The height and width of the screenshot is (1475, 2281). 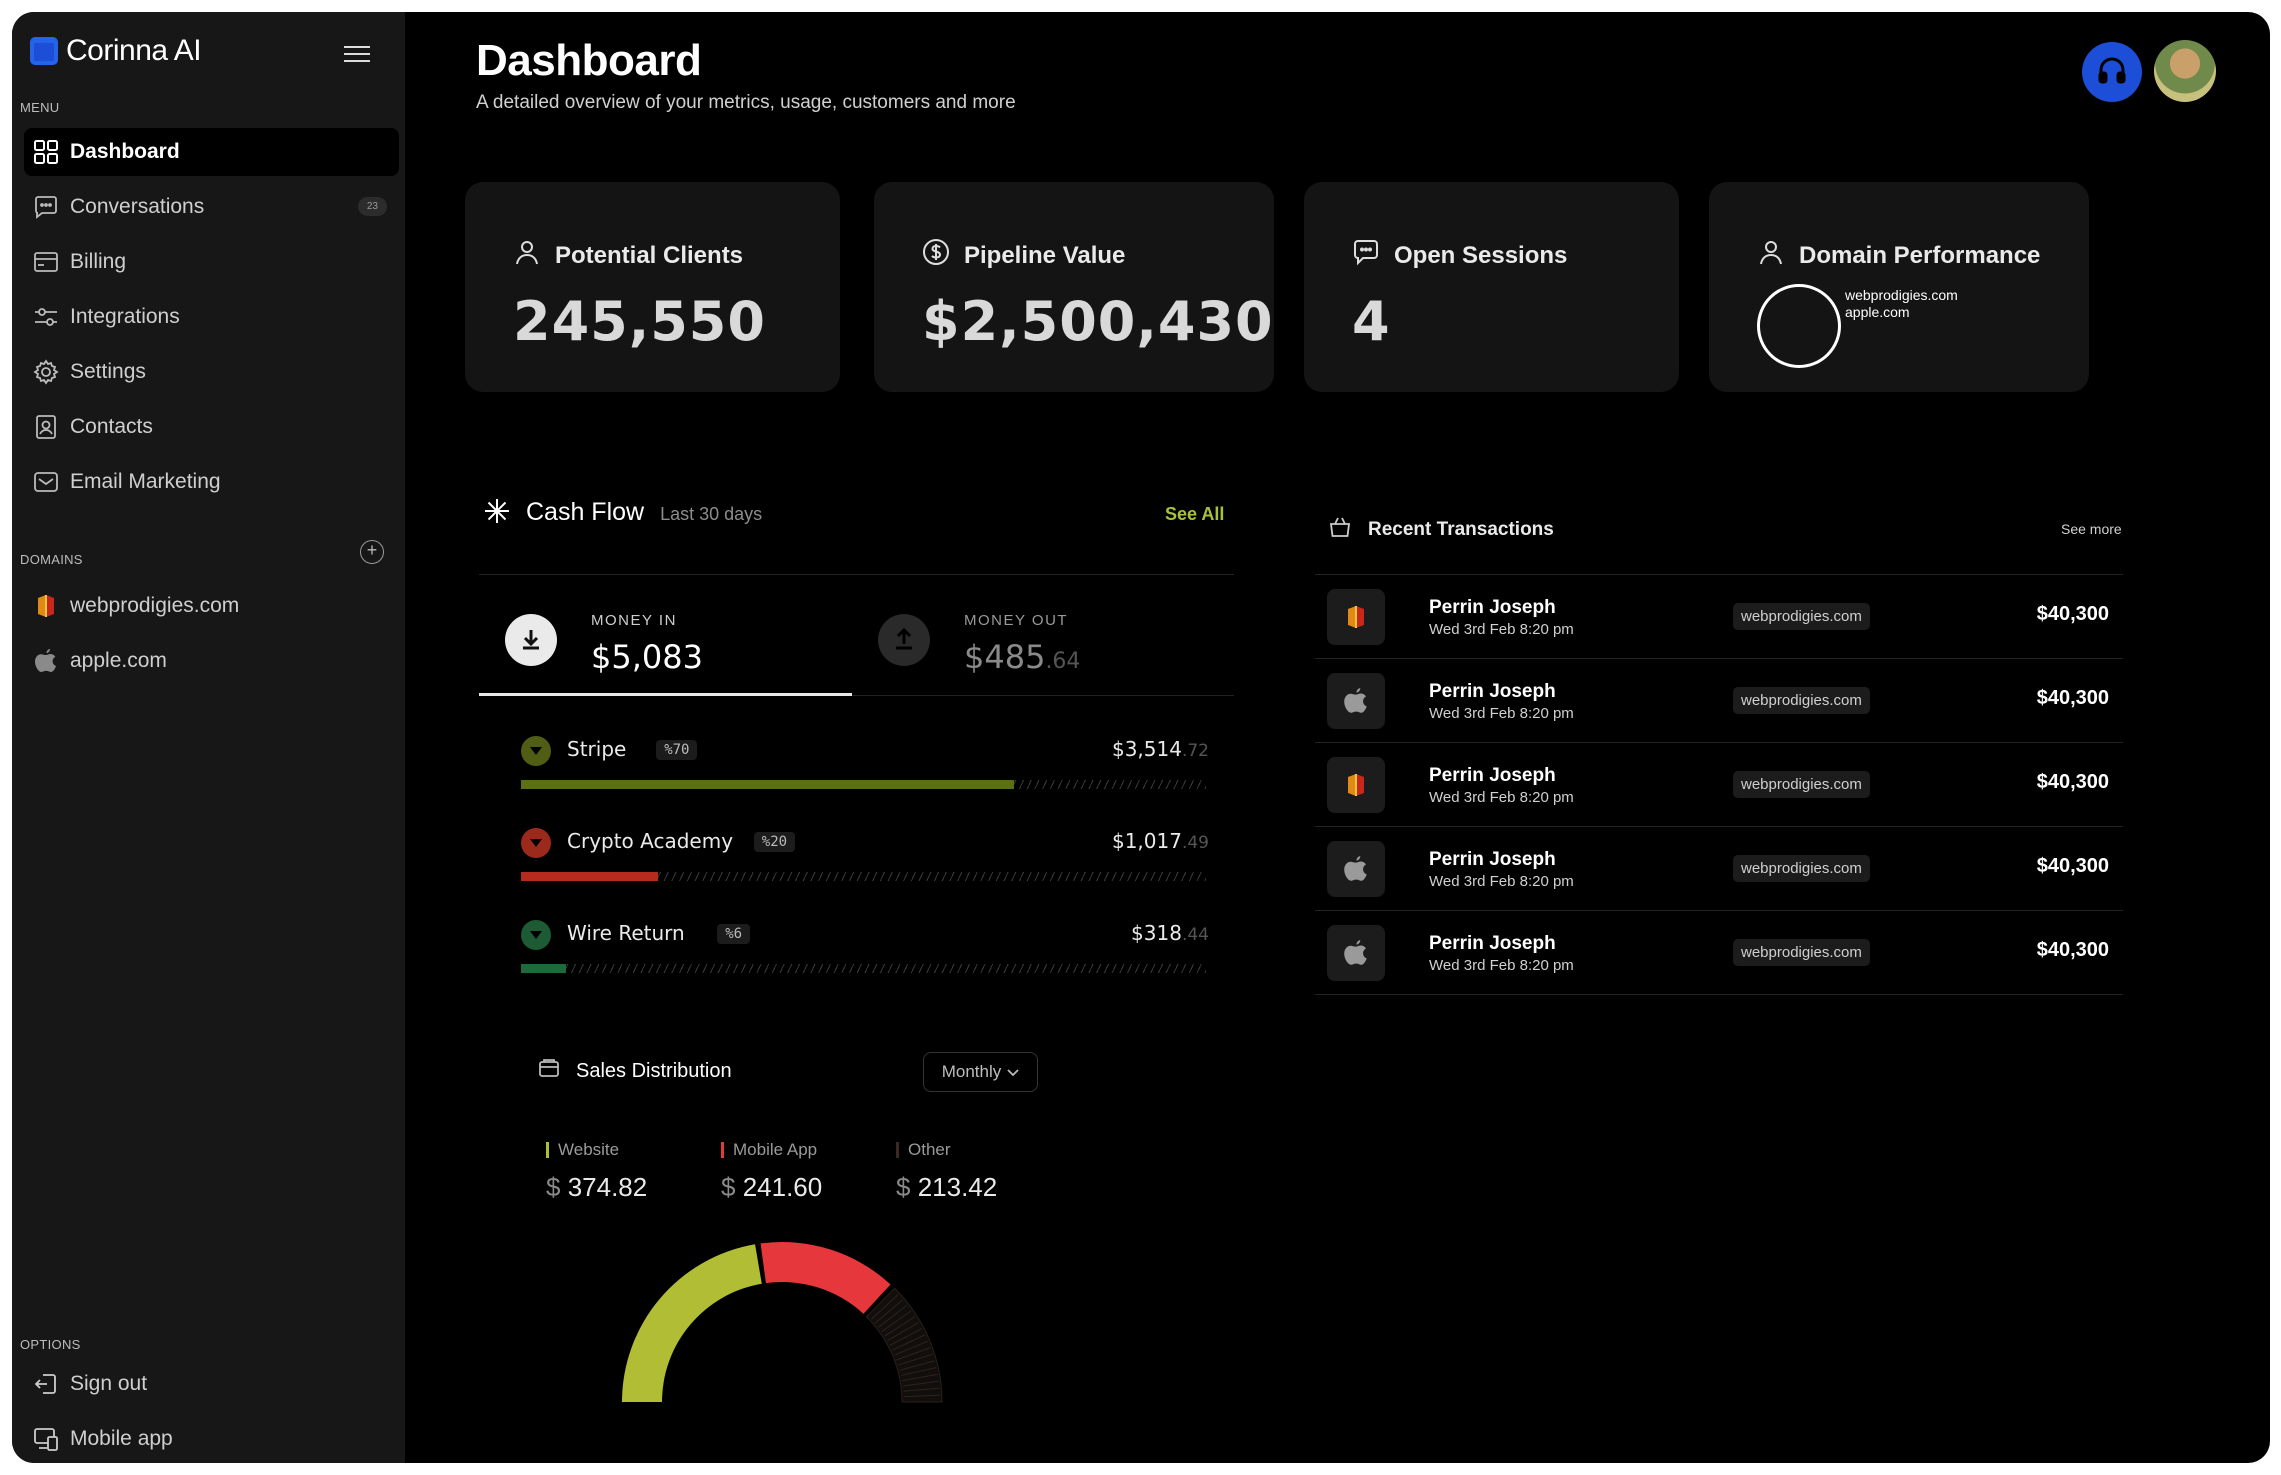 What do you see at coordinates (859, 759) in the screenshot?
I see `income-source-row: Stripe %70 $3,514.72` at bounding box center [859, 759].